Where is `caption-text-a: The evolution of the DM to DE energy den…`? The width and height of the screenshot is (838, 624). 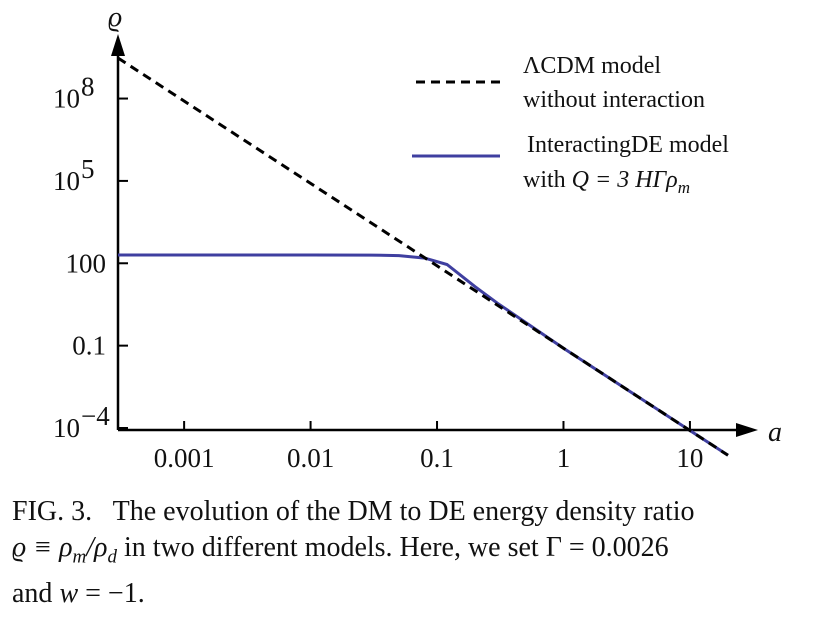
caption-text-a: The evolution of the DM to DE energy den… is located at coordinates (403, 511).